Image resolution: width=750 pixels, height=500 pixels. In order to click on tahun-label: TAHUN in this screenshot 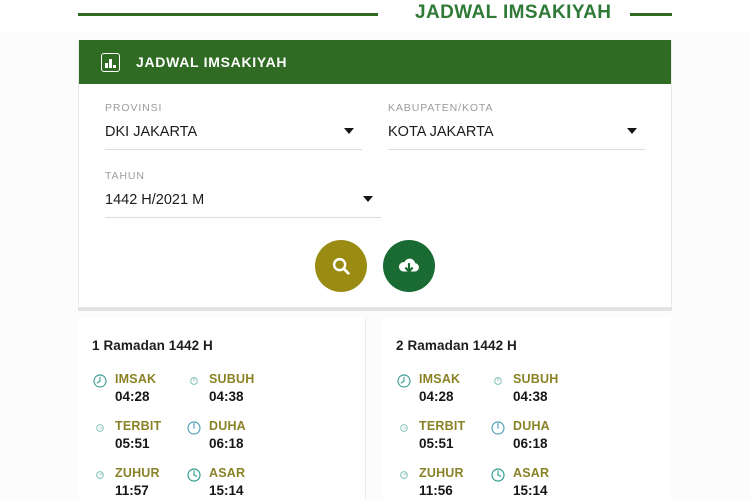, I will do `click(125, 176)`.